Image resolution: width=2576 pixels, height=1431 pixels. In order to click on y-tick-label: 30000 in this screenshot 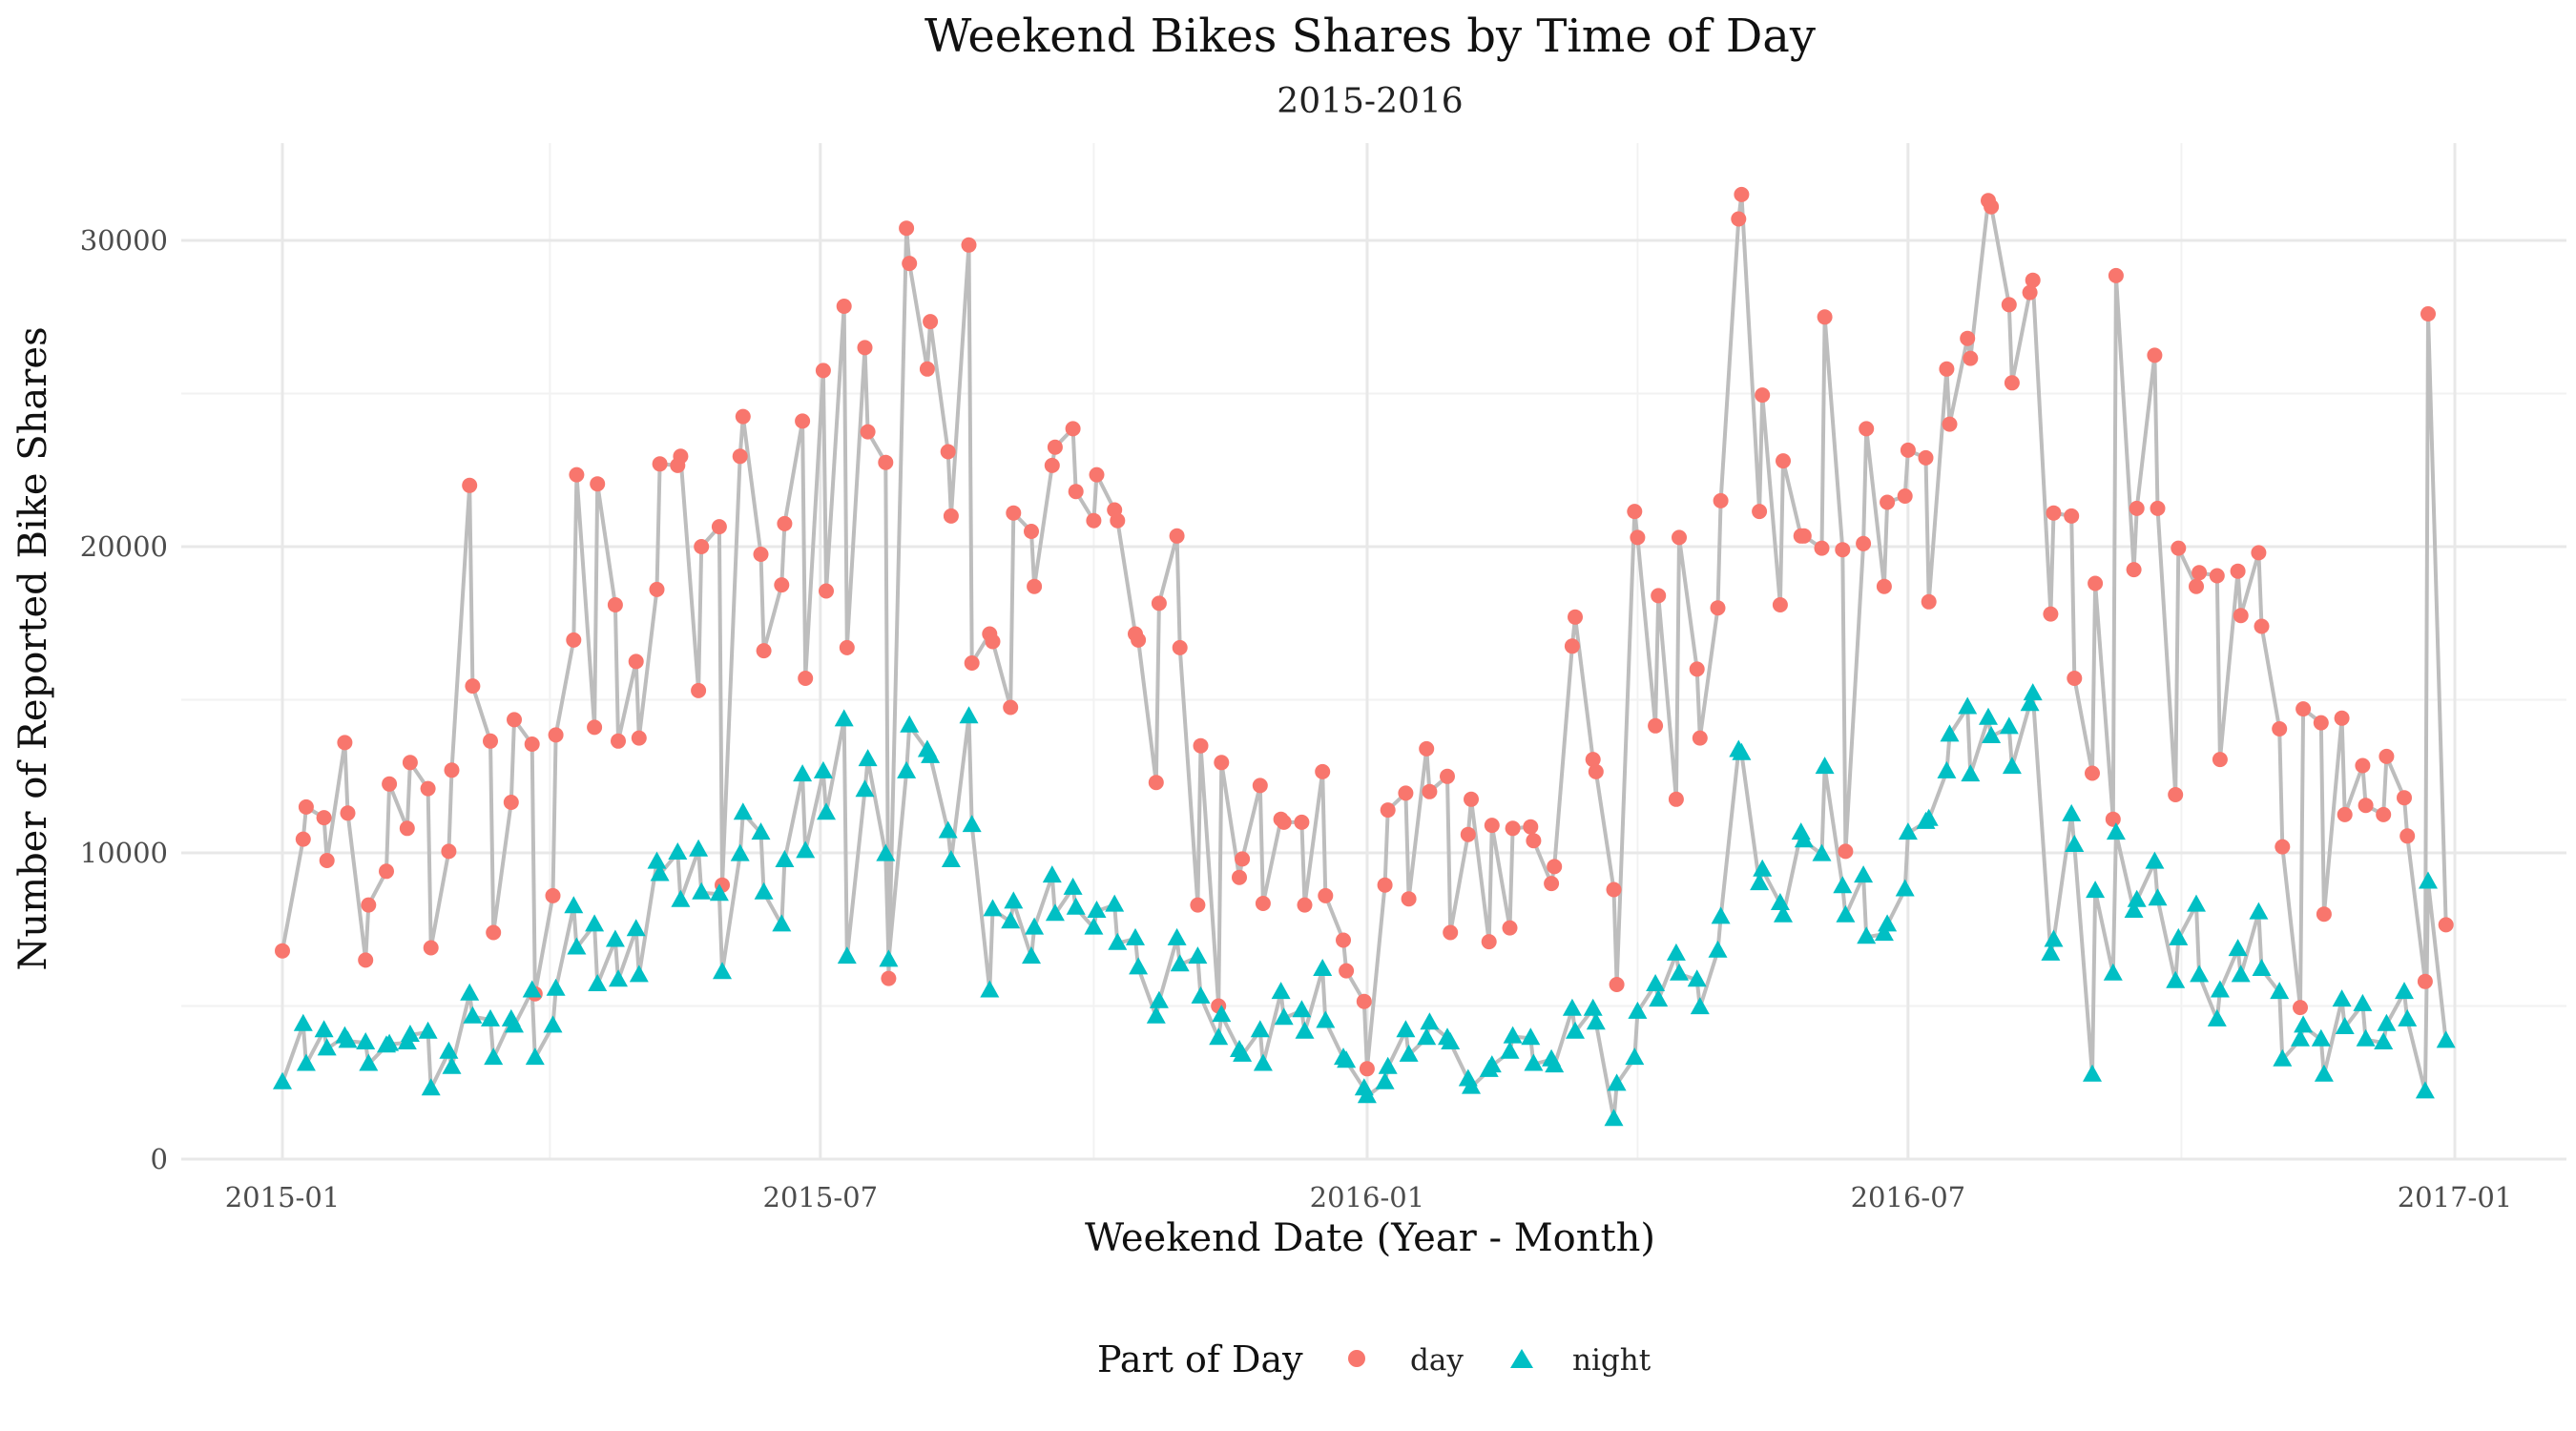, I will do `click(124, 240)`.